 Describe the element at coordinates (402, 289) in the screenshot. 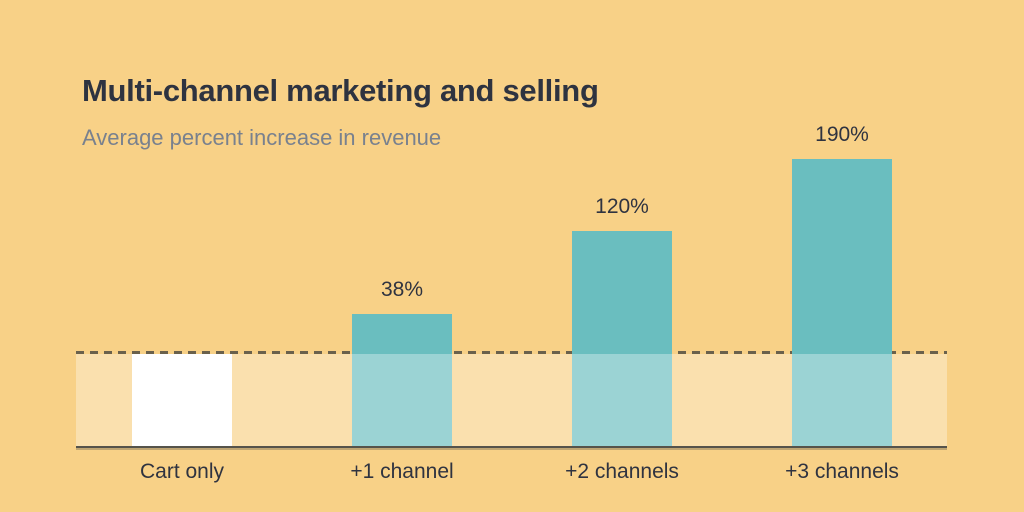

I see `bar-value-label: 38%` at that location.